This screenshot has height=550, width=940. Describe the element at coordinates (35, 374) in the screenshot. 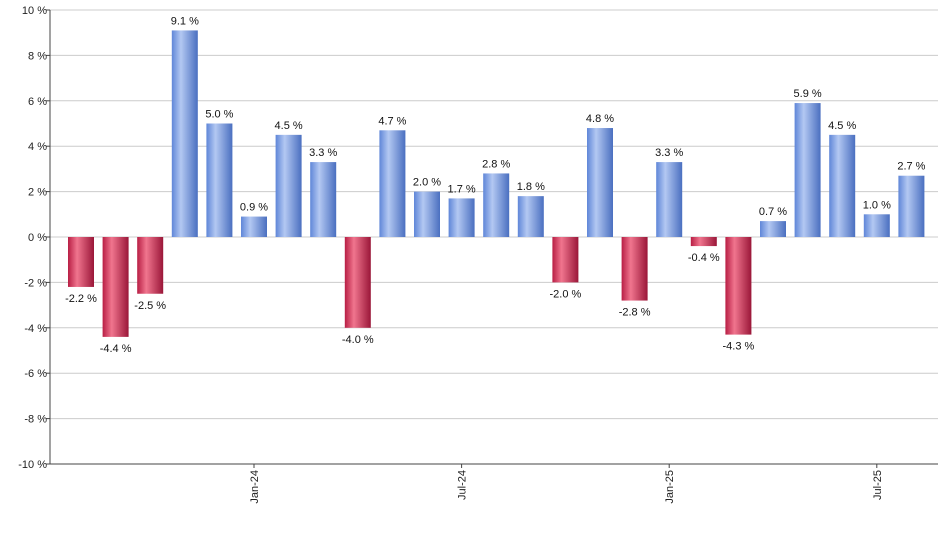

I see `y-tick-label: -6 %` at that location.